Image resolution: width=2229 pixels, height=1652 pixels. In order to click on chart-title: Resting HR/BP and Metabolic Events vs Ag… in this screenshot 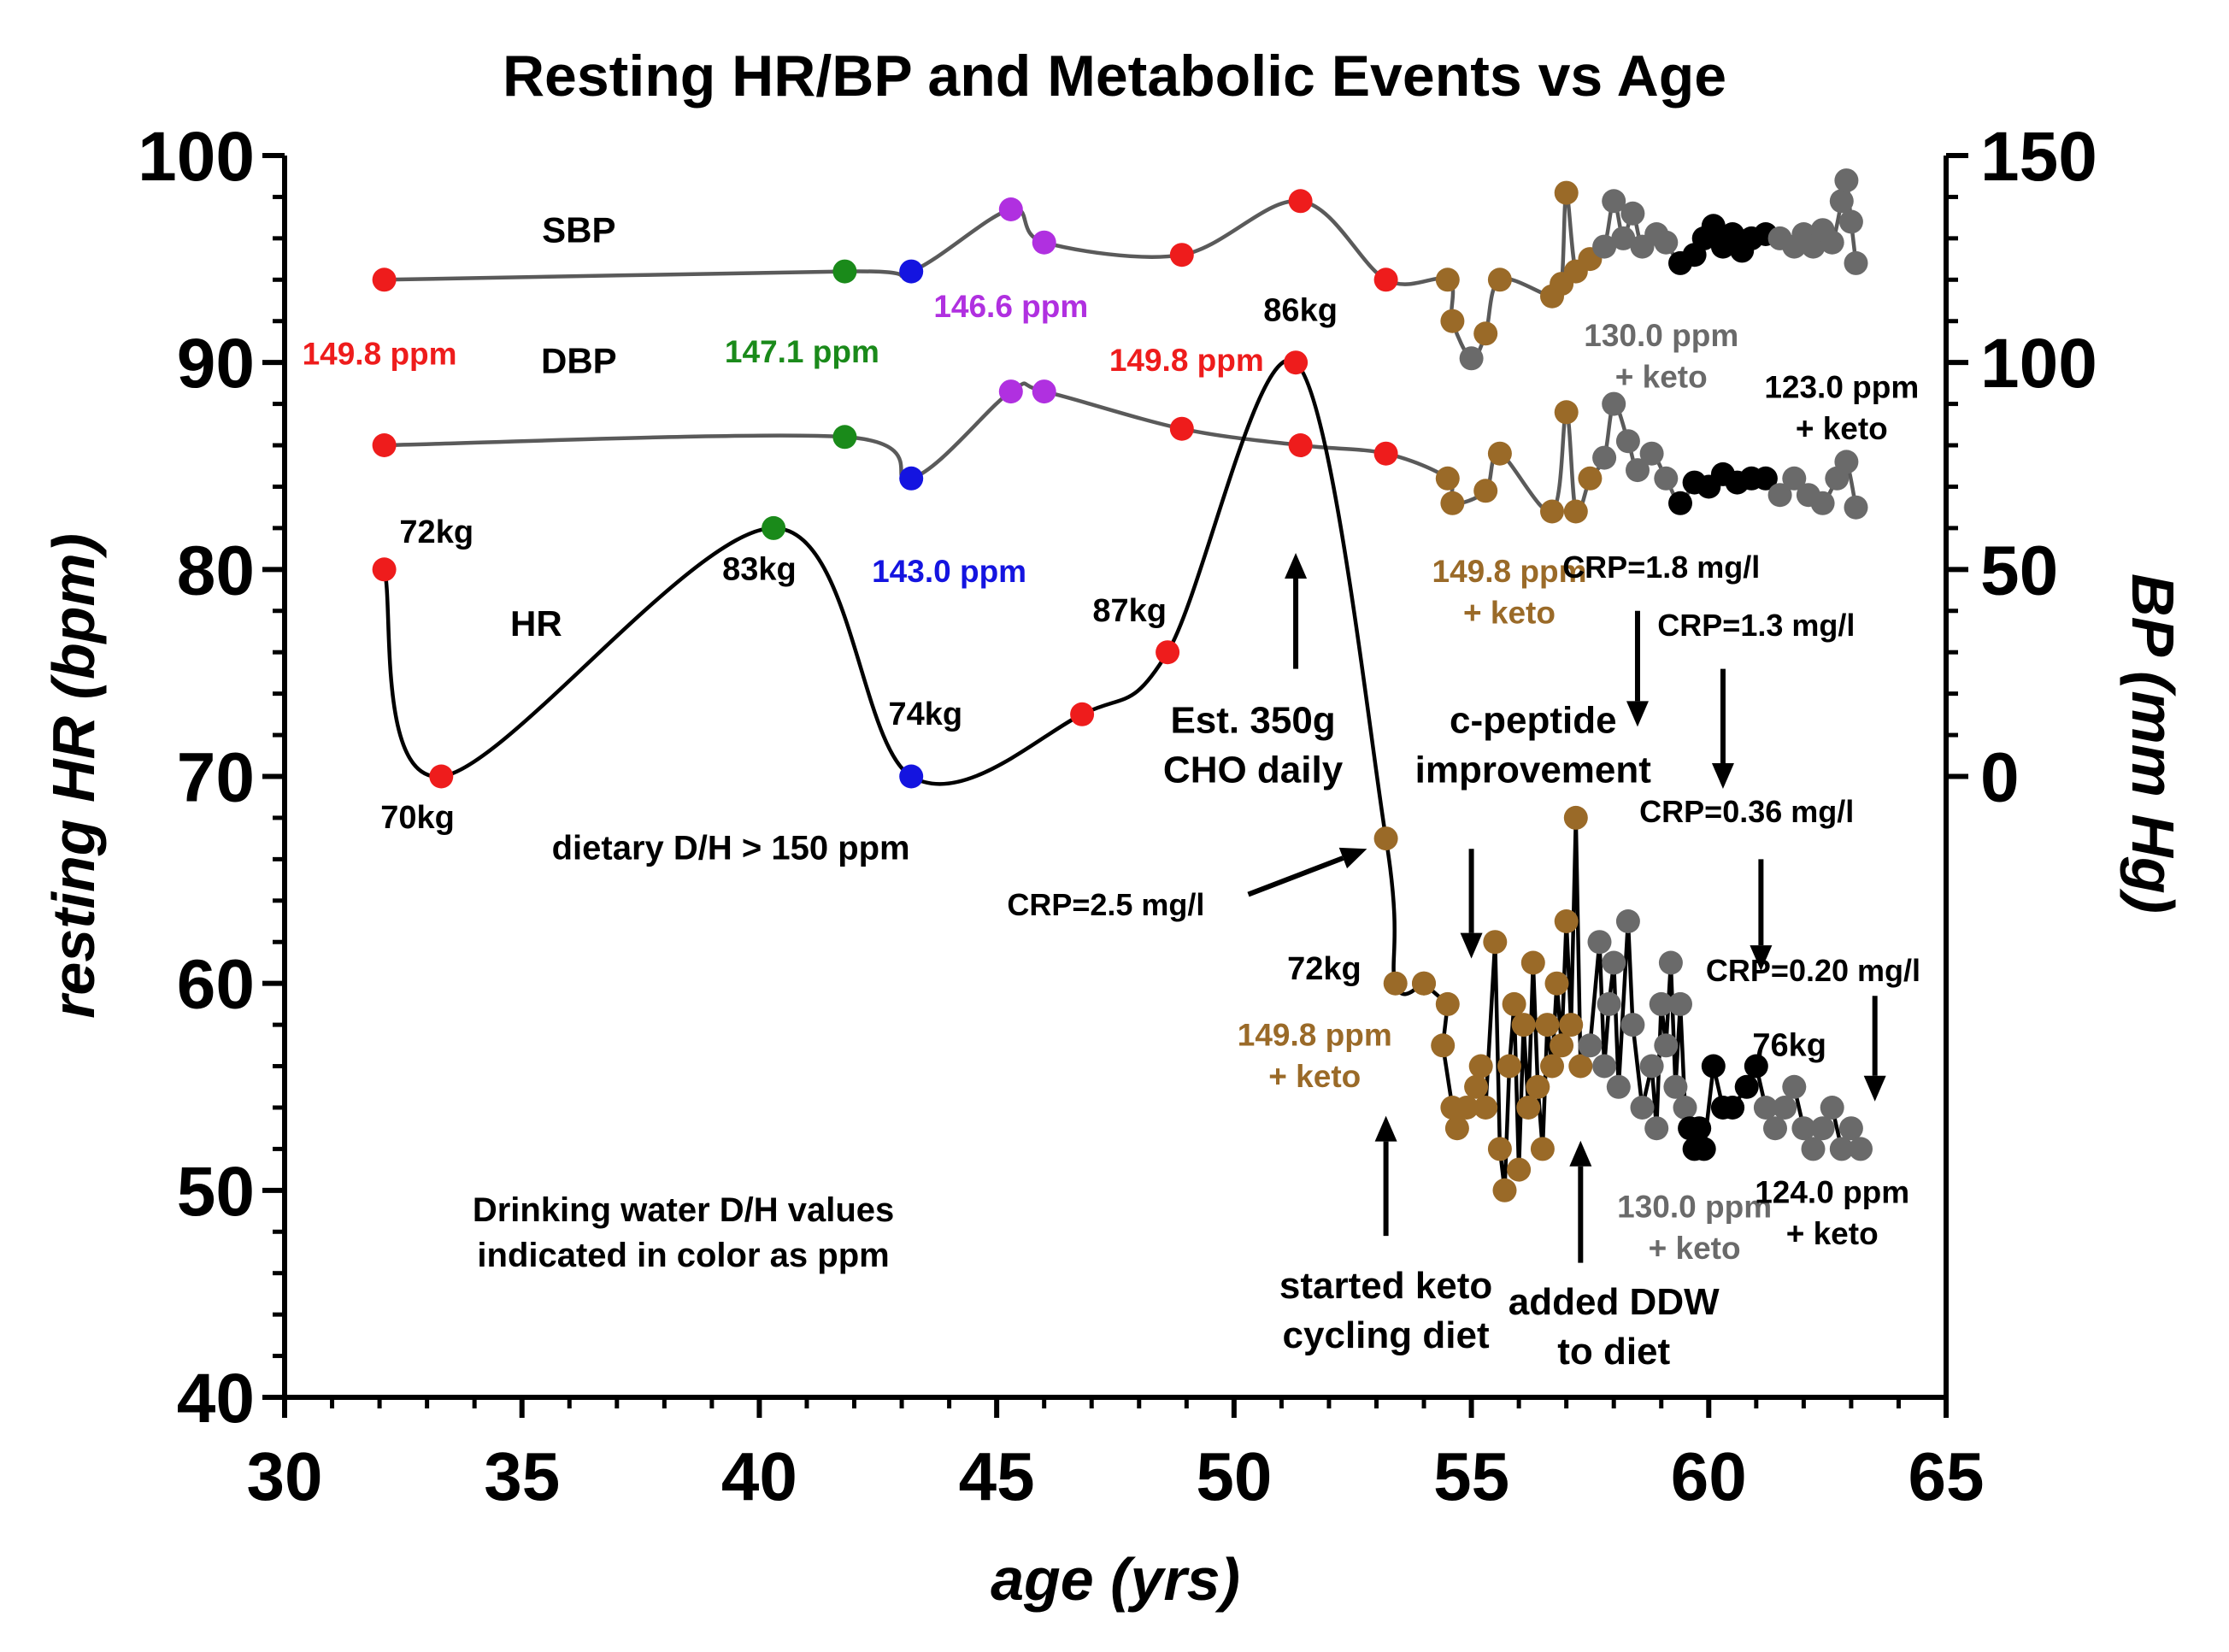, I will do `click(1114, 77)`.